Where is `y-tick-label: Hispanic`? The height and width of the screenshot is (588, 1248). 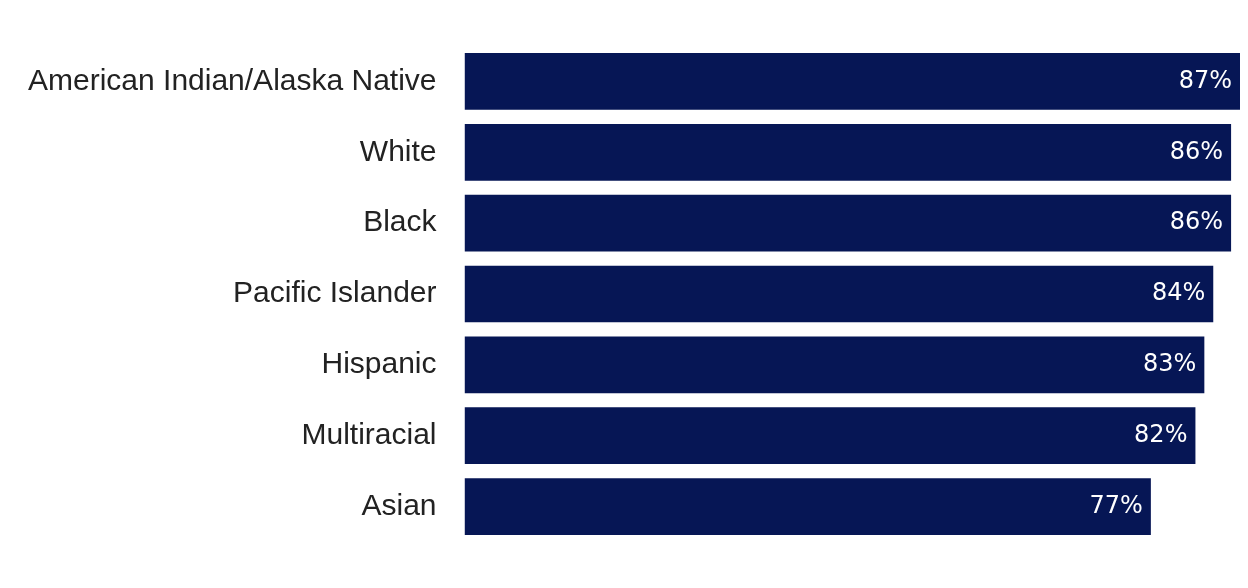 y-tick-label: Hispanic is located at coordinates (379, 363).